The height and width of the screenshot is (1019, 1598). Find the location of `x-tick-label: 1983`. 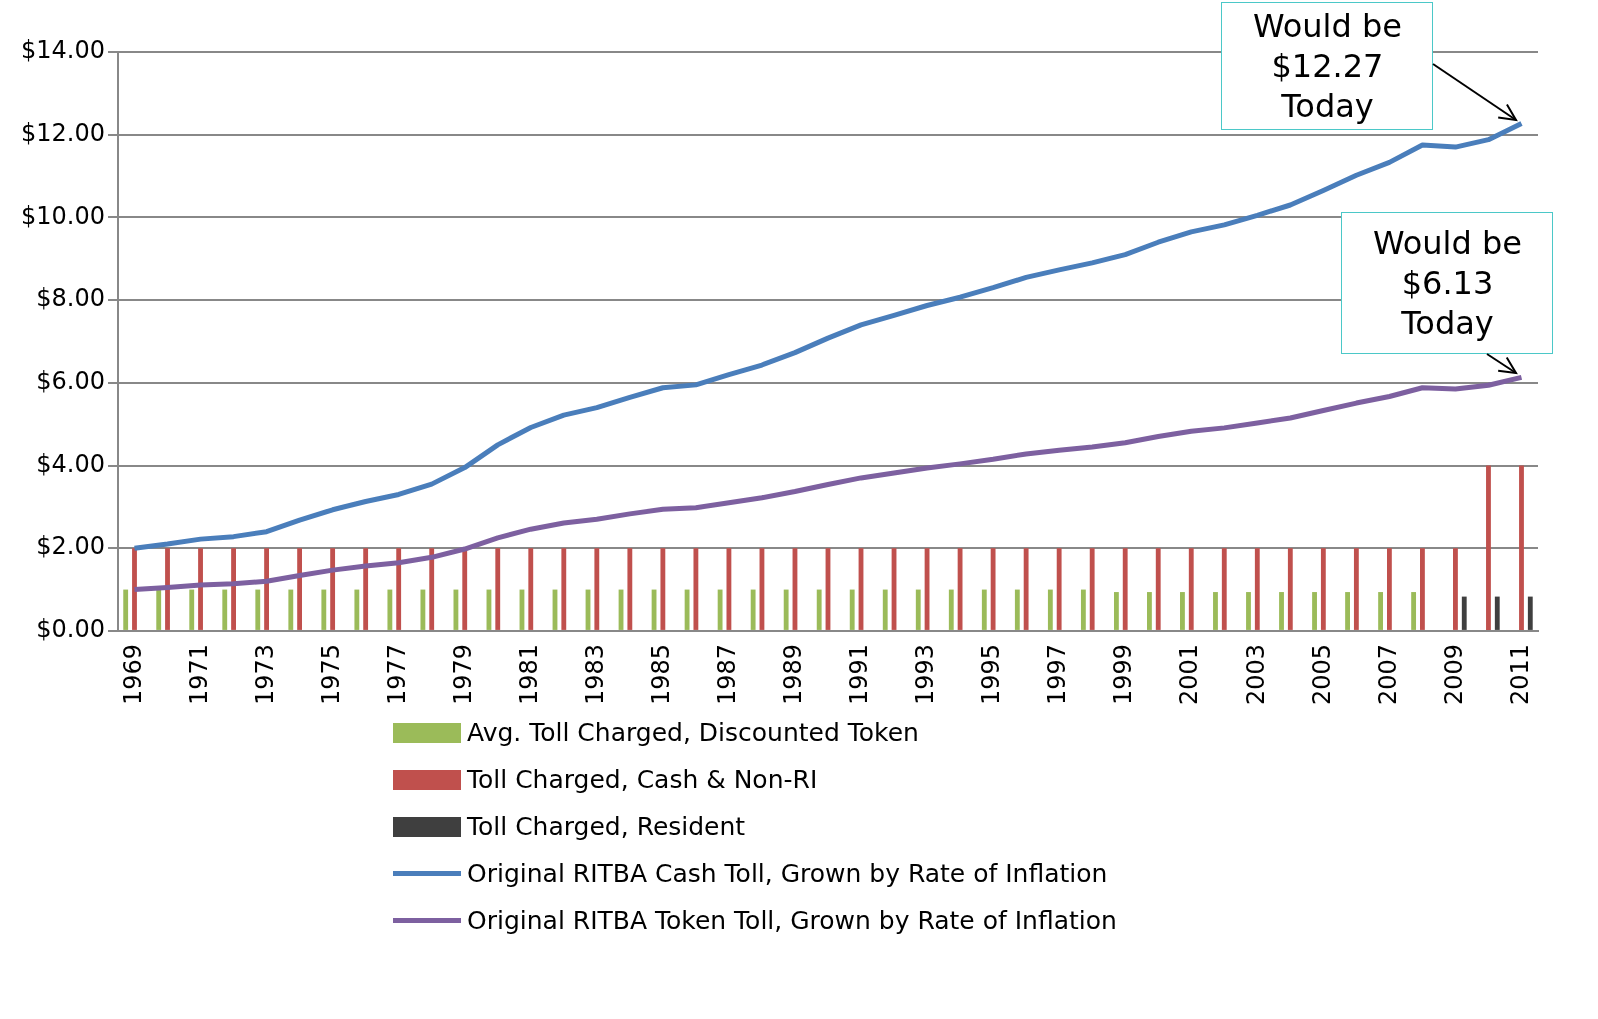

x-tick-label: 1983 is located at coordinates (595, 674).